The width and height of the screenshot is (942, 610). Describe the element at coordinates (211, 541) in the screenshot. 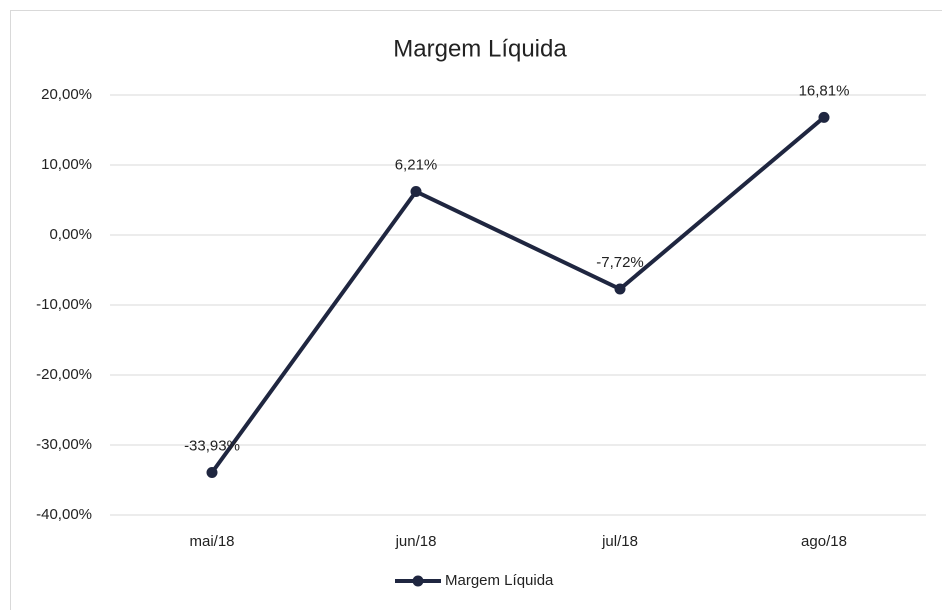

I see `x-tick-label: mai/18` at that location.